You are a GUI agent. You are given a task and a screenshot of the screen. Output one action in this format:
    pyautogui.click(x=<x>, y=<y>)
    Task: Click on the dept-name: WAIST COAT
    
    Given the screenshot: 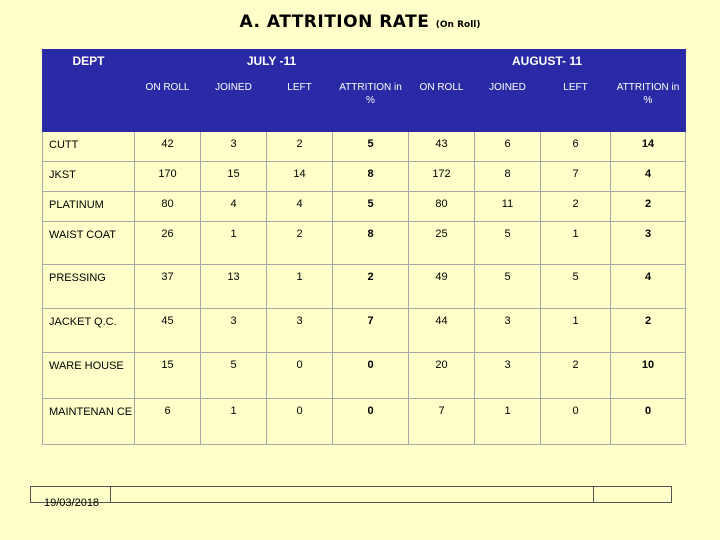 What is the action you would take?
    pyautogui.click(x=88, y=243)
    